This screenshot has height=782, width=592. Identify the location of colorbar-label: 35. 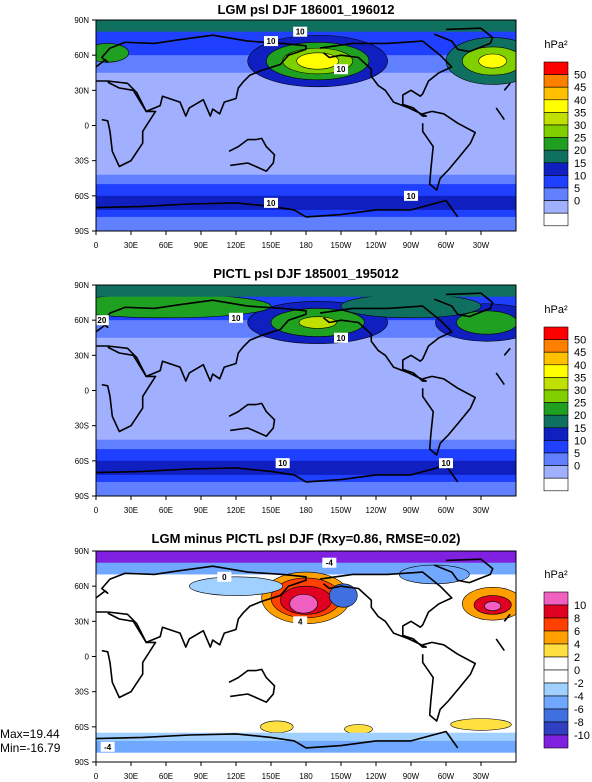
(580, 378).